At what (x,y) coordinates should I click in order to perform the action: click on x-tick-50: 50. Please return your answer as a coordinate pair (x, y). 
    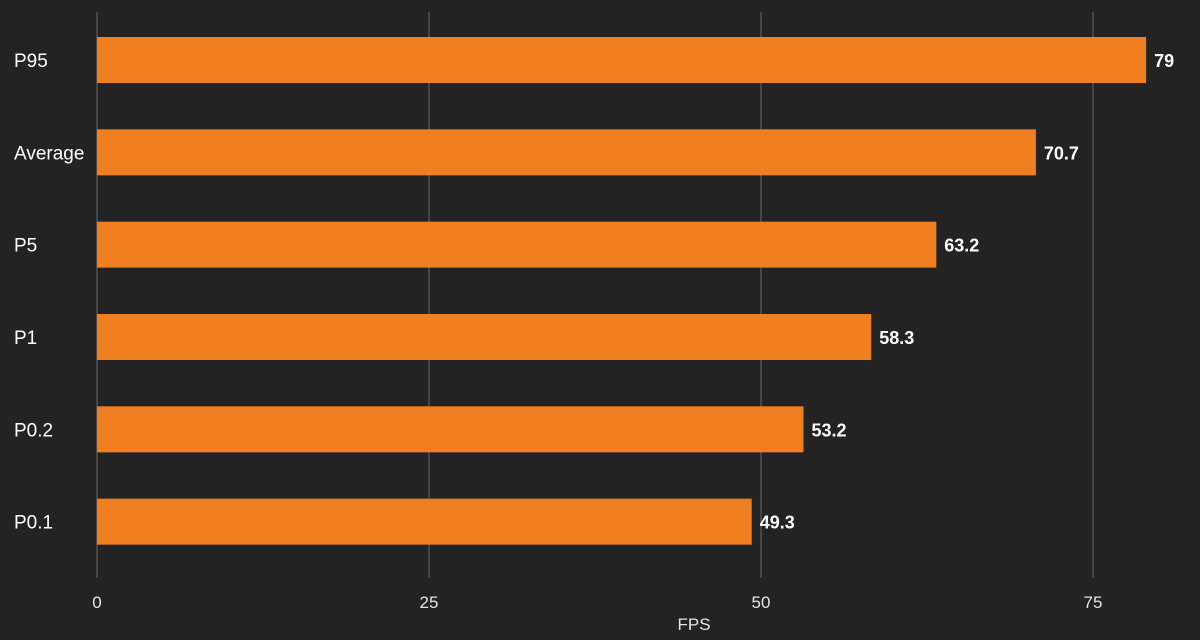
    Looking at the image, I should click on (761, 602).